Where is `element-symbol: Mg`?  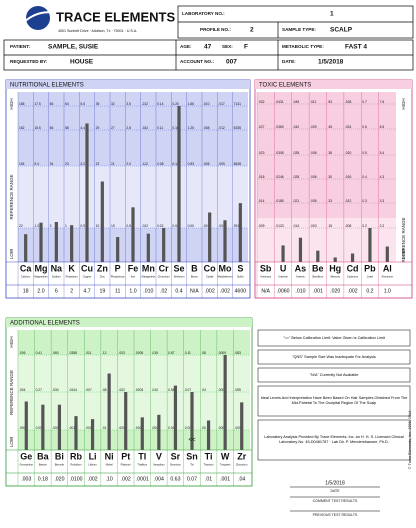
element-symbol: Mg is located at coordinates (41, 268).